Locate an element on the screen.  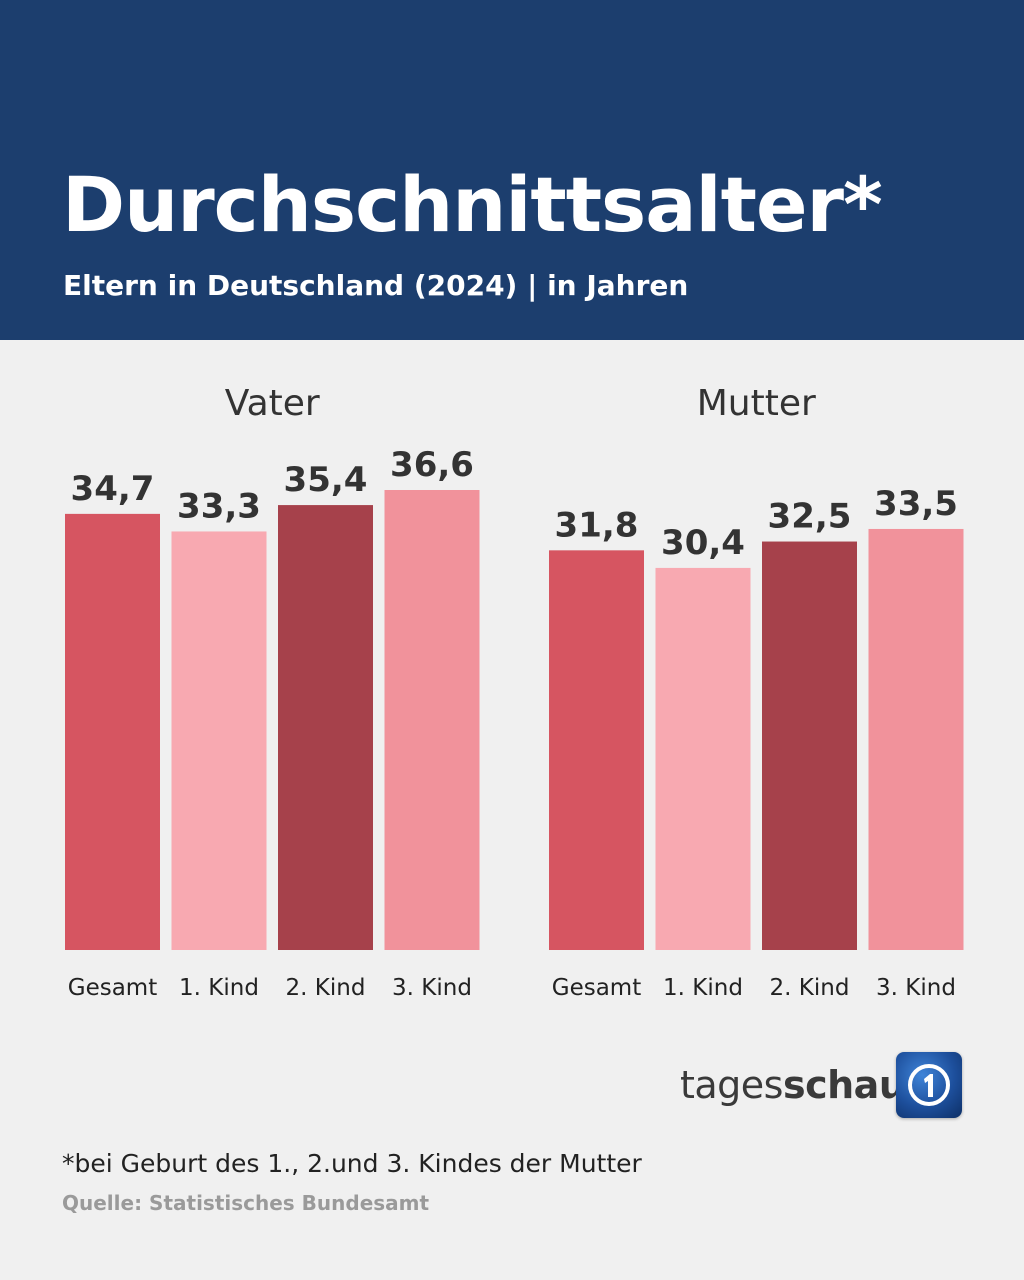
page-title: Durchschnittsalter* is located at coordinates (472, 204).